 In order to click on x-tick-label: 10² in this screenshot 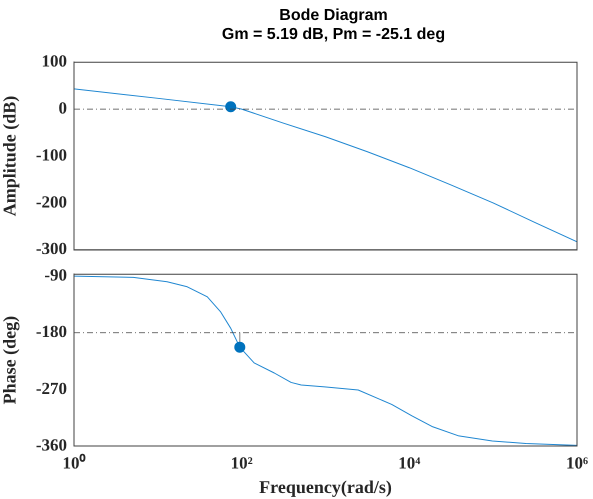, I will do `click(241, 463)`.